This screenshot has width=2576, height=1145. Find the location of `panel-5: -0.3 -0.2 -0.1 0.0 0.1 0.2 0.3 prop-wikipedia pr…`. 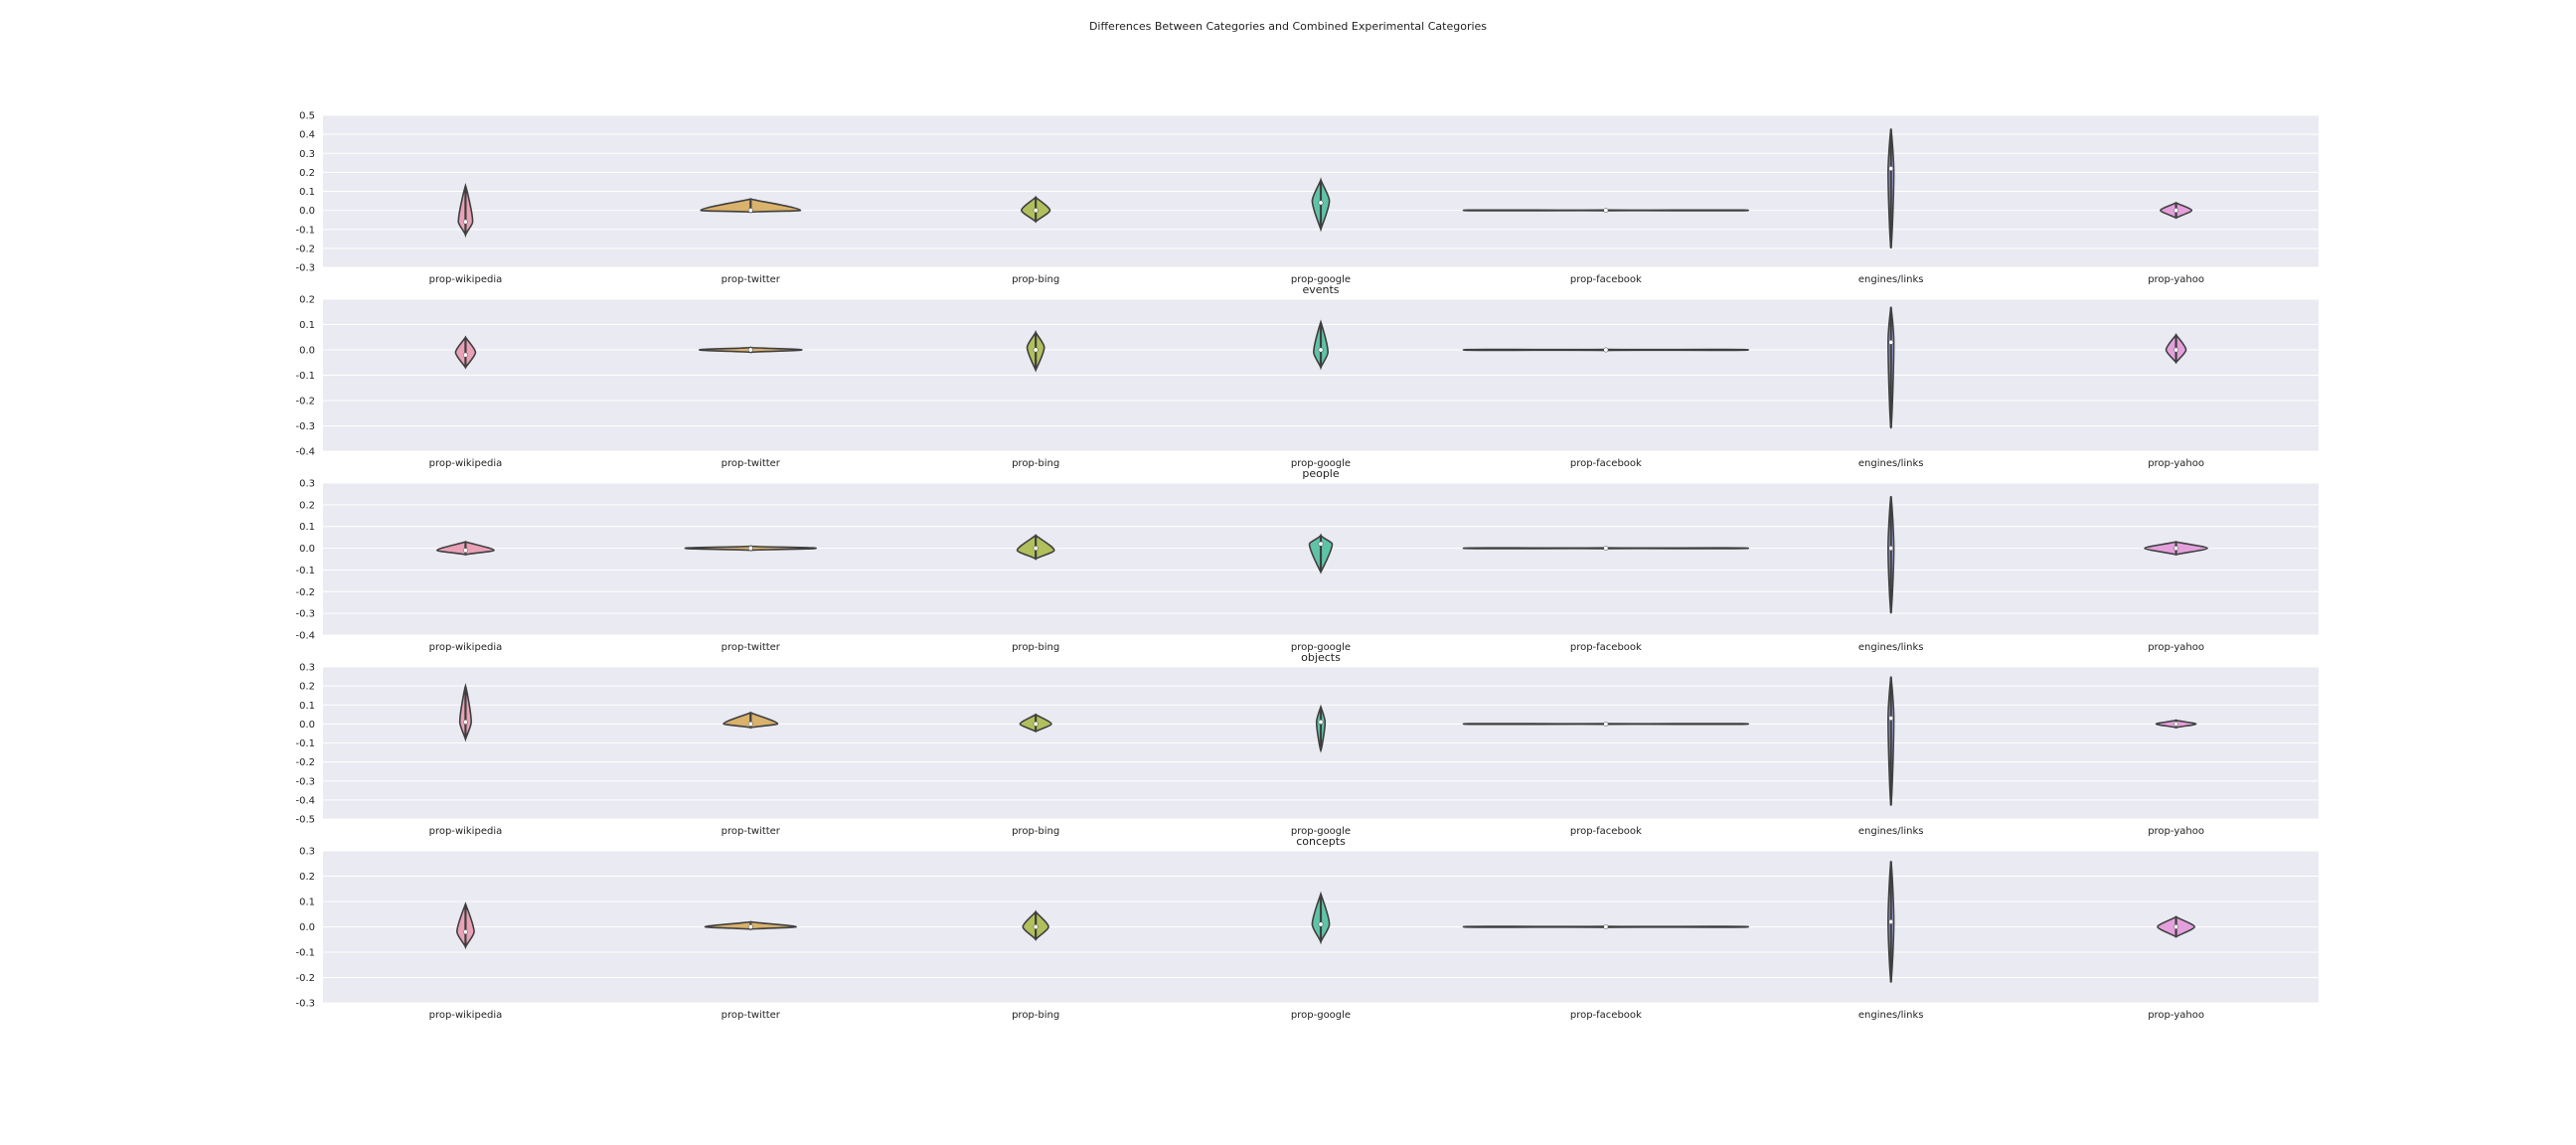

panel-5: -0.3 -0.2 -0.1 0.0 0.1 0.2 0.3 prop-wikipedia pr… is located at coordinates (1307, 934).